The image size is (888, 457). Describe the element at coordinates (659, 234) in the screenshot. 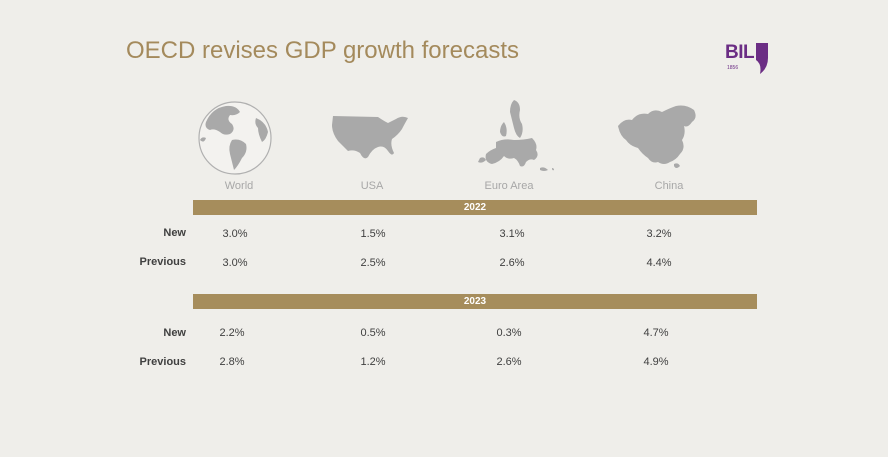

I see `value-cell: 3.2%` at that location.